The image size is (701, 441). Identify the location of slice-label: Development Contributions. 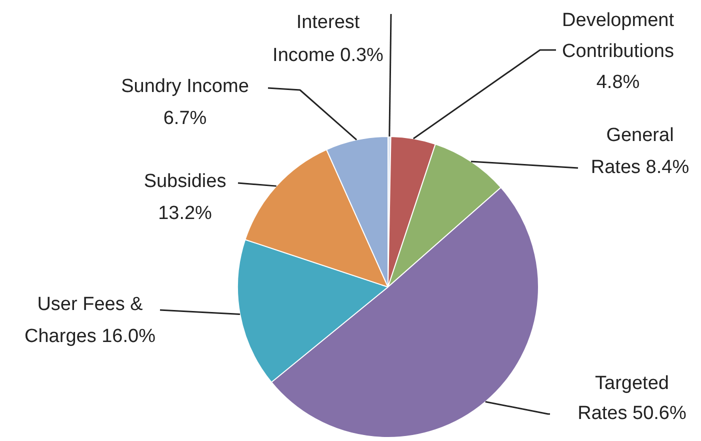
(618, 36).